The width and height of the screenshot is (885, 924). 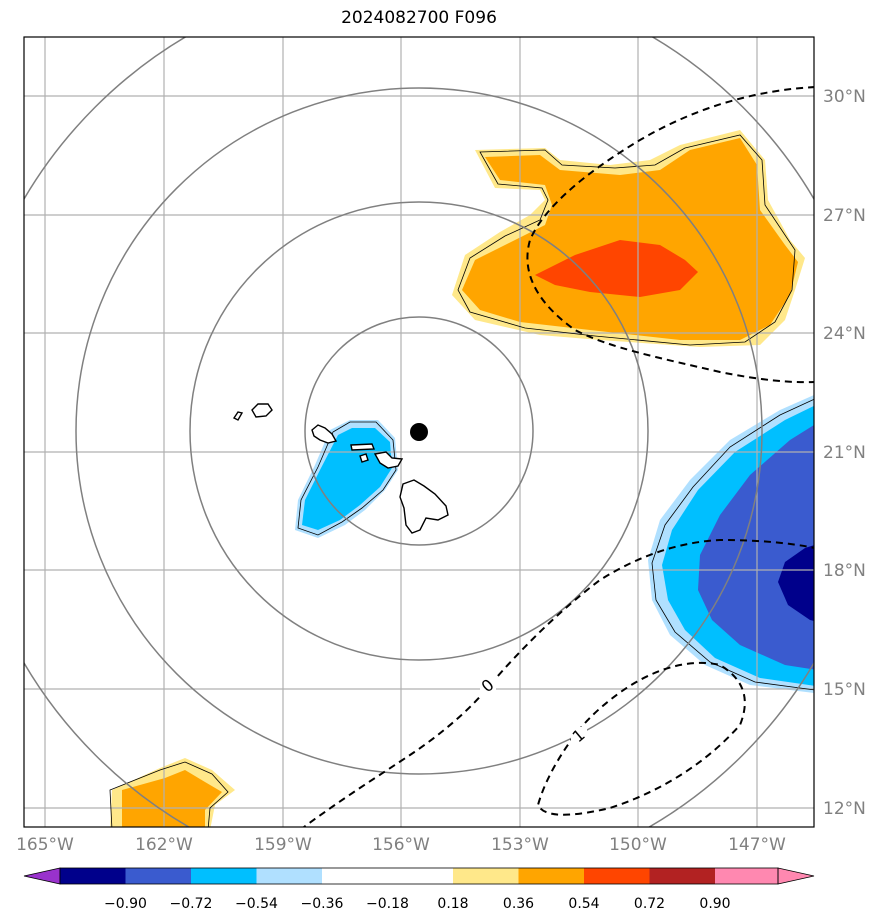 What do you see at coordinates (638, 845) in the screenshot?
I see `lon-label: 150°W` at bounding box center [638, 845].